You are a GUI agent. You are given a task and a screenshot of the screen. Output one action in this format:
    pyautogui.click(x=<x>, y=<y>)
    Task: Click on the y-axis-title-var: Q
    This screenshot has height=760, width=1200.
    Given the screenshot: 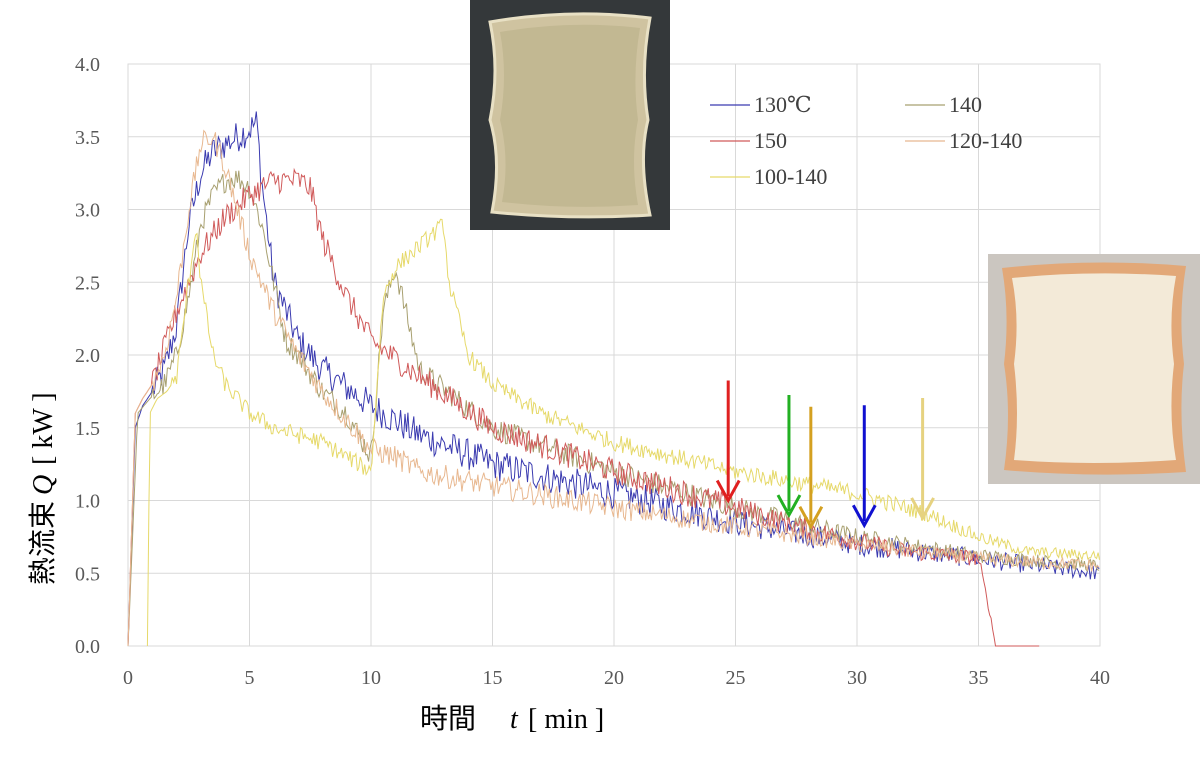 What is the action you would take?
    pyautogui.click(x=43, y=485)
    